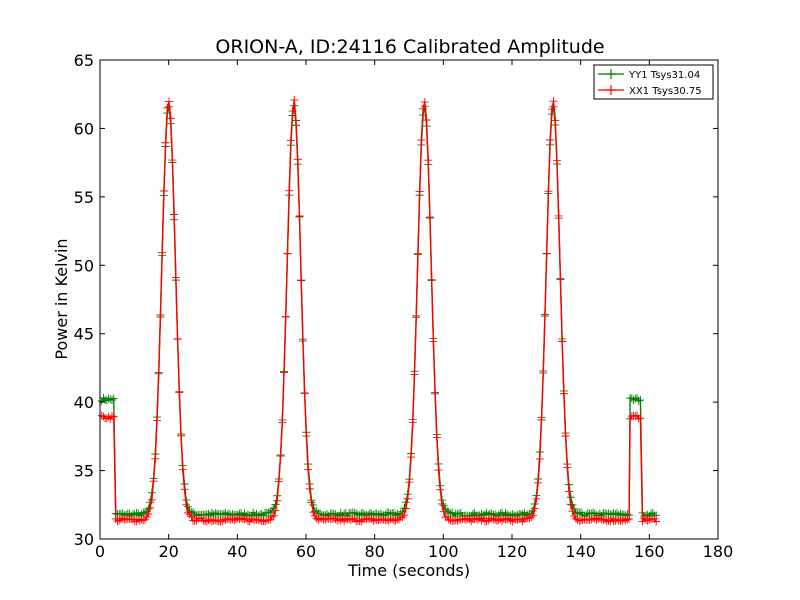 Image resolution: width=800 pixels, height=600 pixels. Describe the element at coordinates (374, 551) in the screenshot. I see `x-tick-label-80: 80` at that location.